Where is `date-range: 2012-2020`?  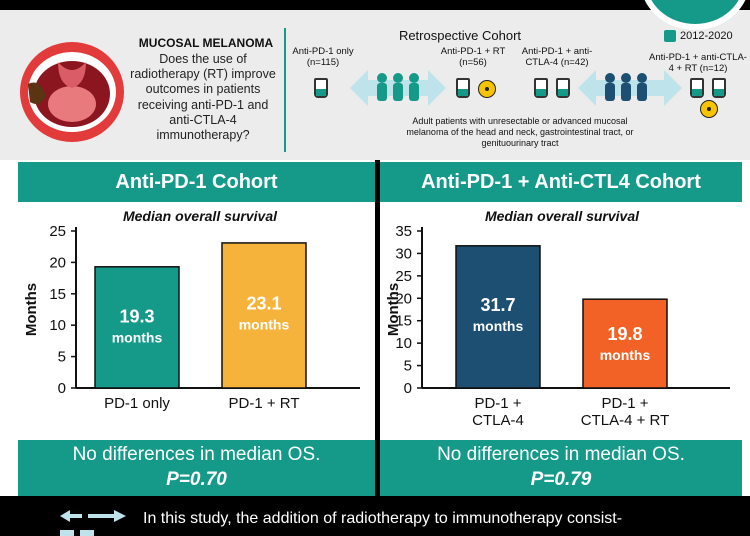
date-range: 2012-2020 is located at coordinates (706, 36).